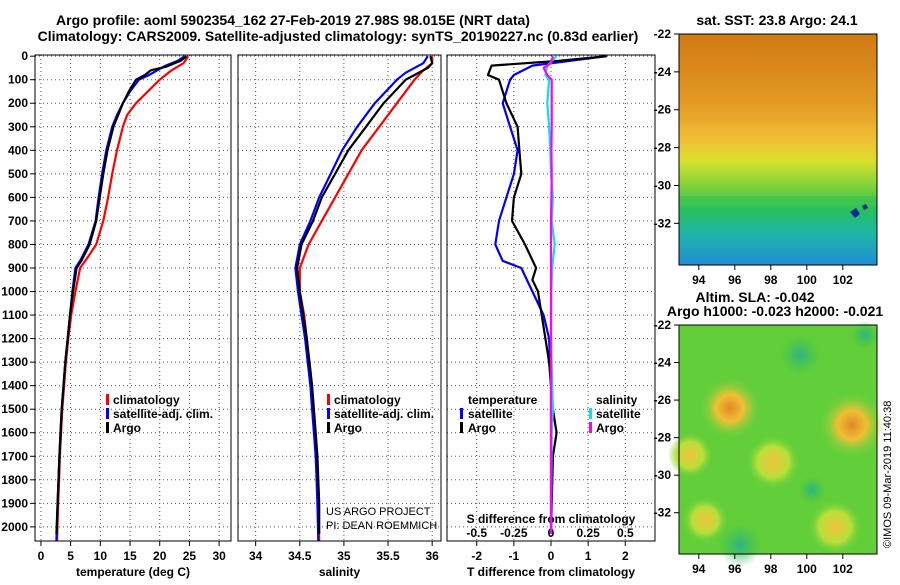  Describe the element at coordinates (461, 413) in the screenshot. I see `legend-temp-satellite-marker` at that location.